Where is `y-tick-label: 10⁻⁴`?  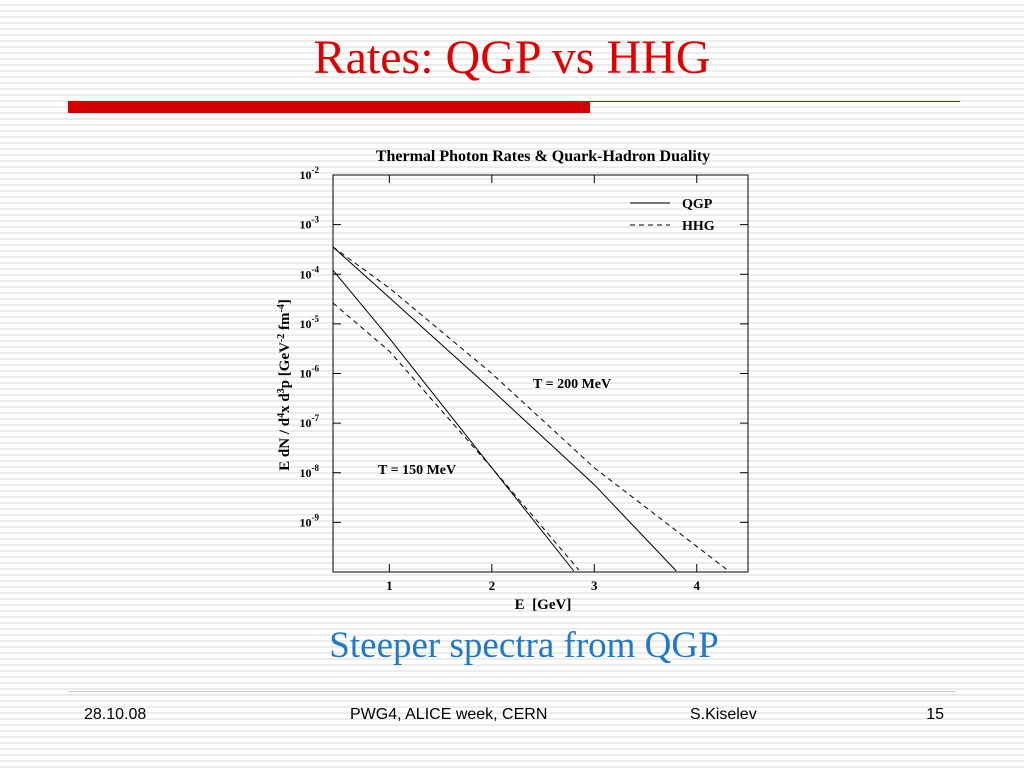
y-tick-label: 10⁻⁴ is located at coordinates (310, 272).